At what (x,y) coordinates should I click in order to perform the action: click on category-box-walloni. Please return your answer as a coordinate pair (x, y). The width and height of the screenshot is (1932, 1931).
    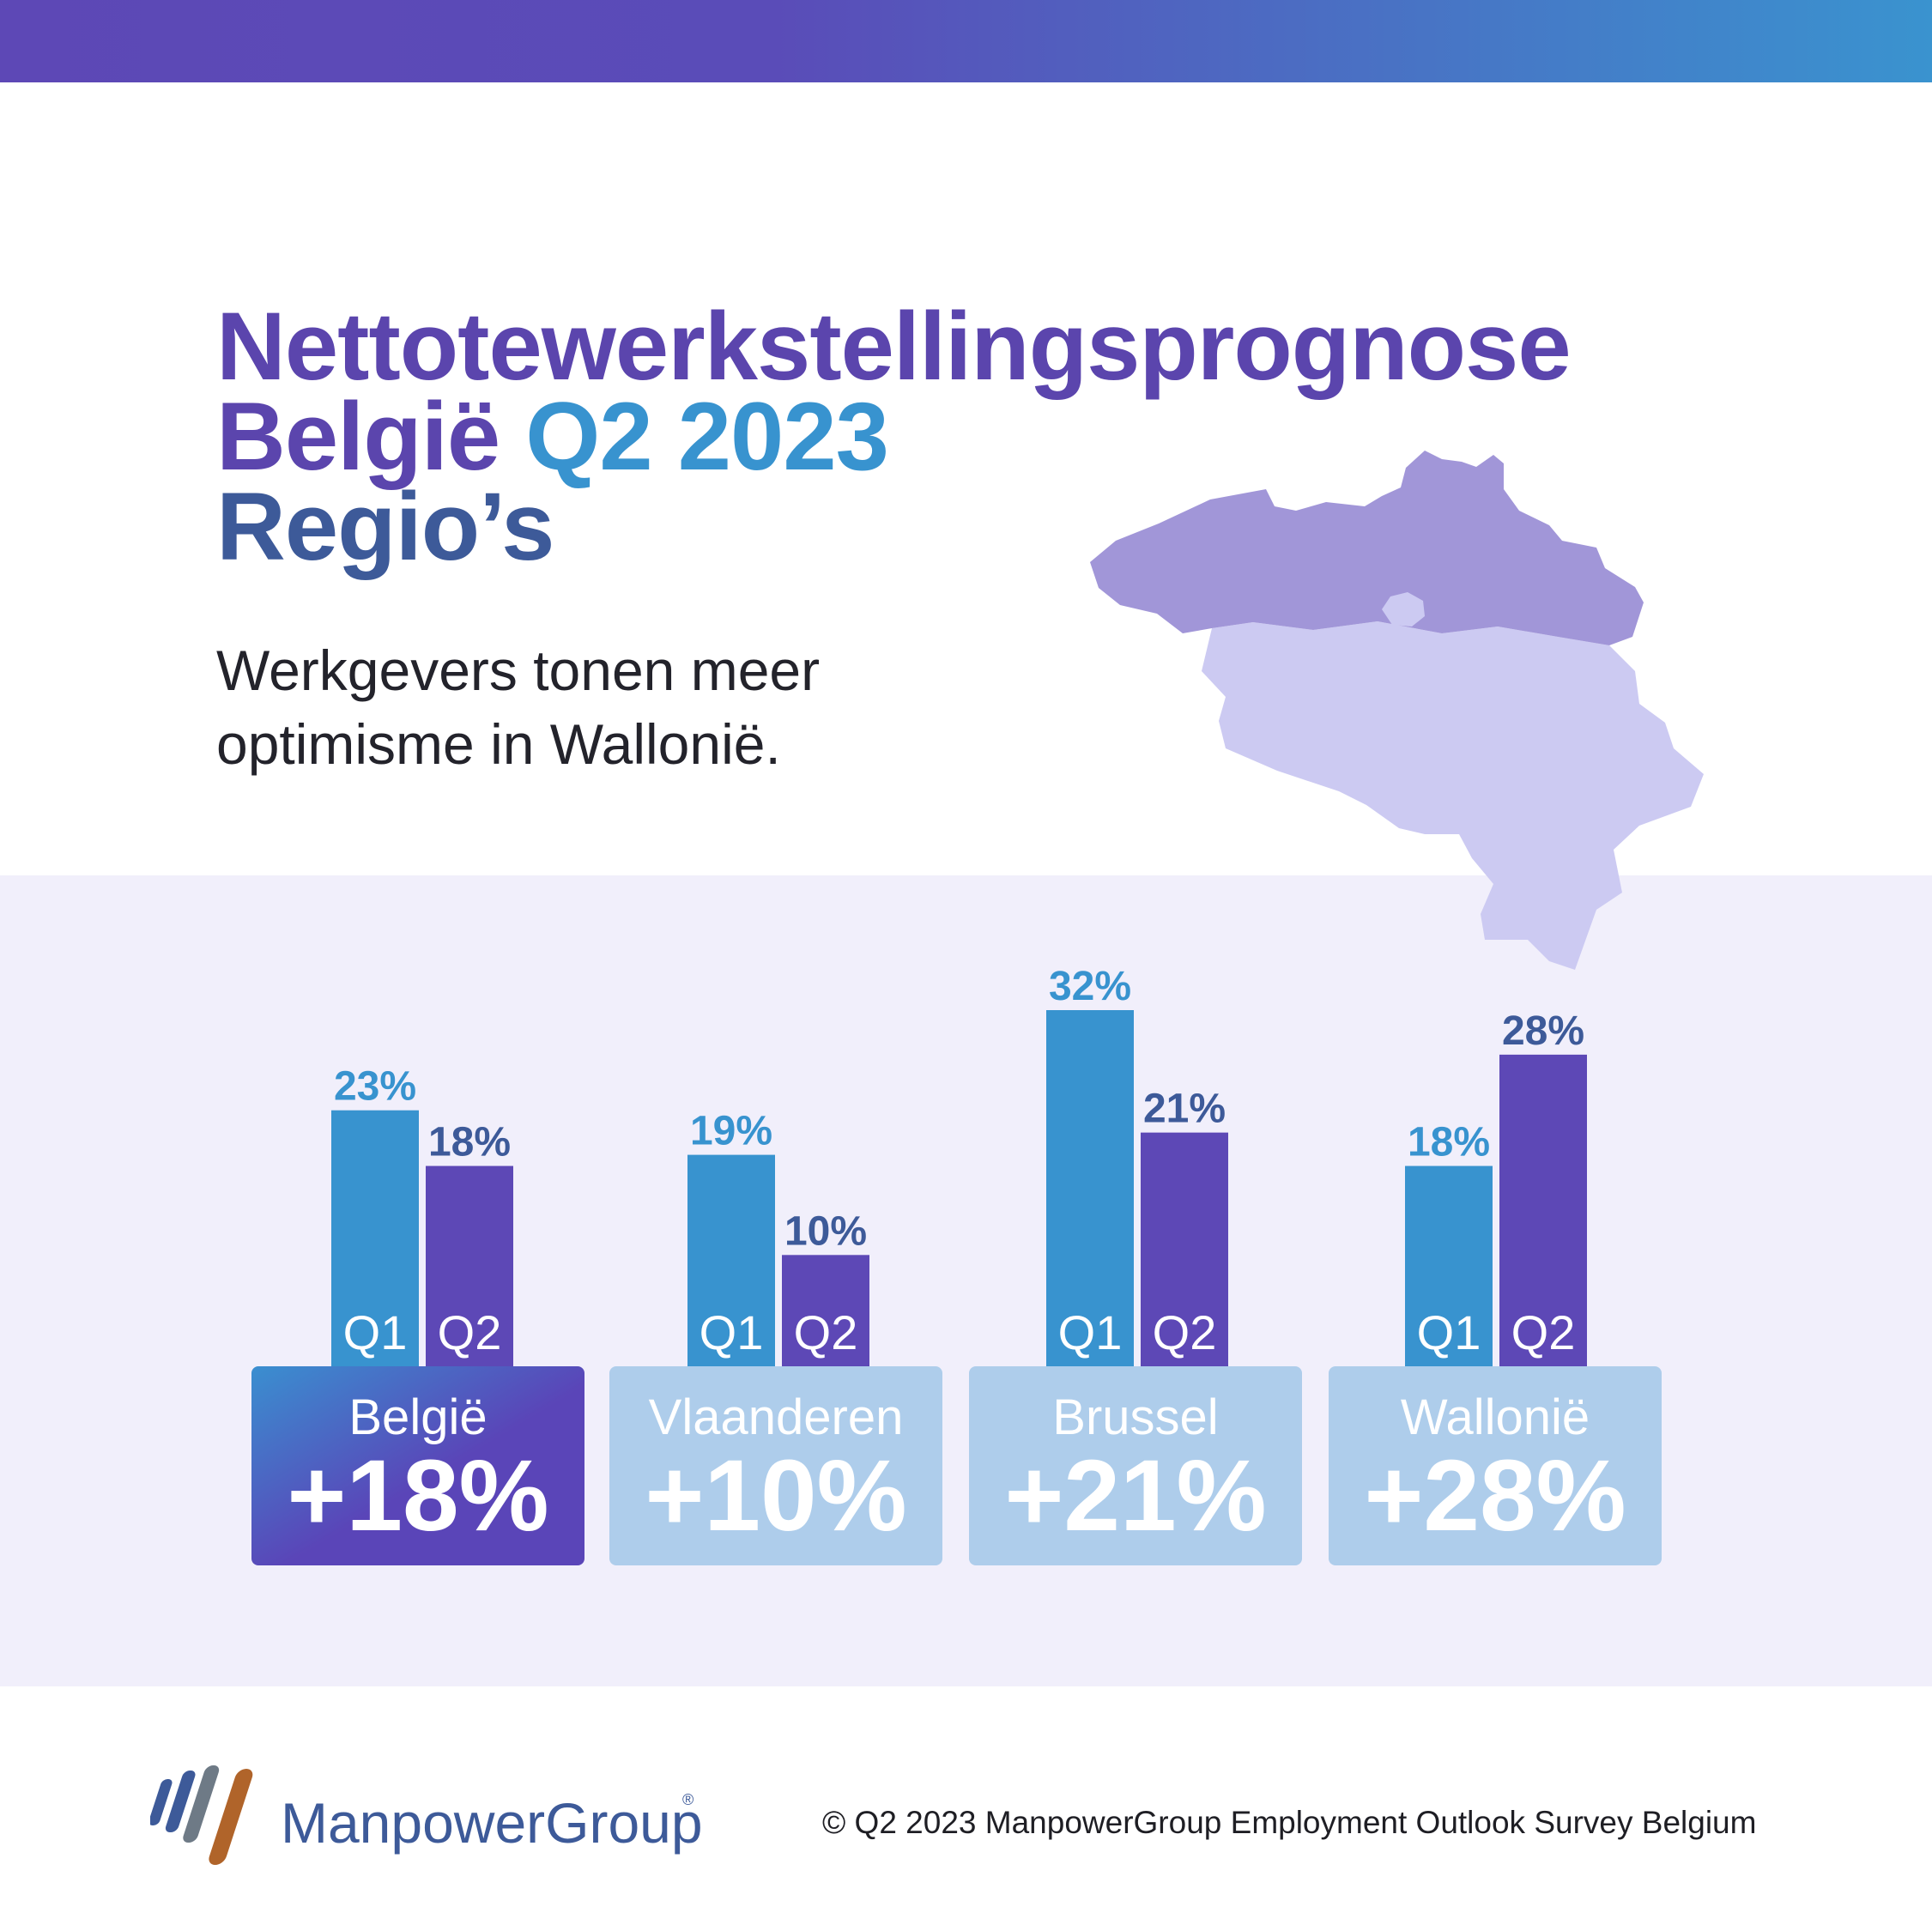
    Looking at the image, I should click on (1496, 1465).